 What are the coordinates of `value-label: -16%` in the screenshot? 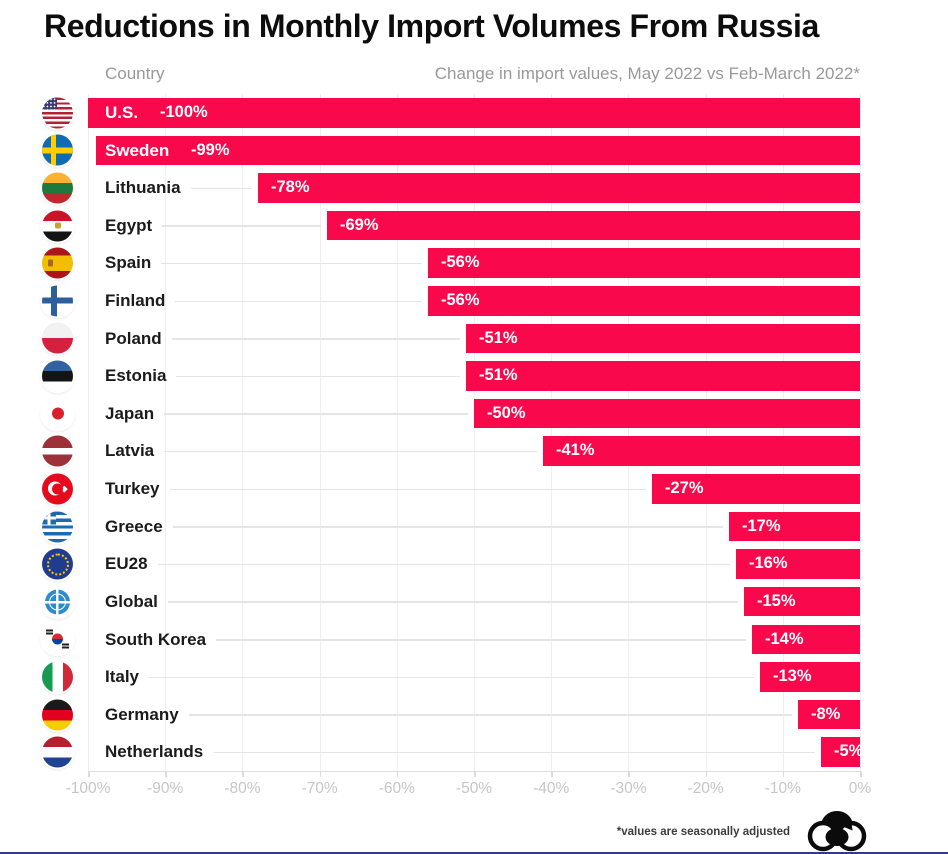 It's located at (768, 563).